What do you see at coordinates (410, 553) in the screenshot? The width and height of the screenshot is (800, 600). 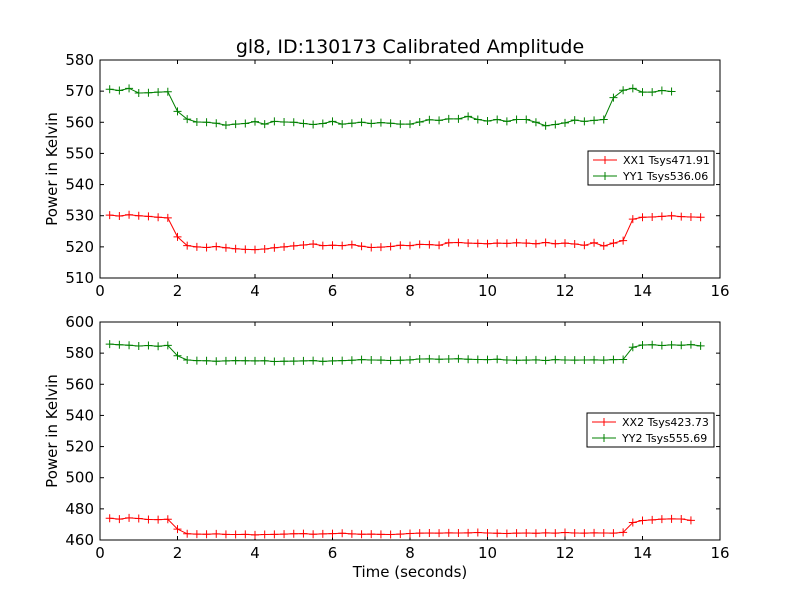 I see `x-tick-label: 8` at bounding box center [410, 553].